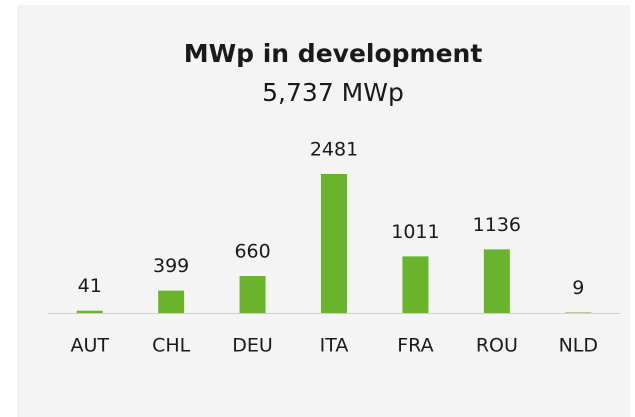 The height and width of the screenshot is (417, 635). I want to click on value-label: 2481, so click(334, 150).